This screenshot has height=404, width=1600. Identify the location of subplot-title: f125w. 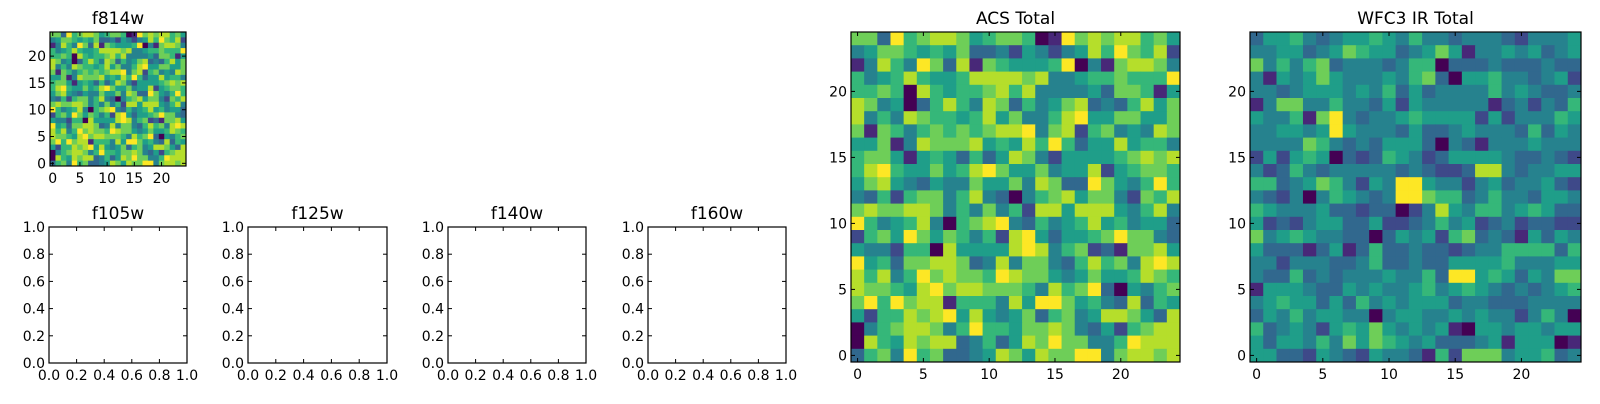
(317, 214).